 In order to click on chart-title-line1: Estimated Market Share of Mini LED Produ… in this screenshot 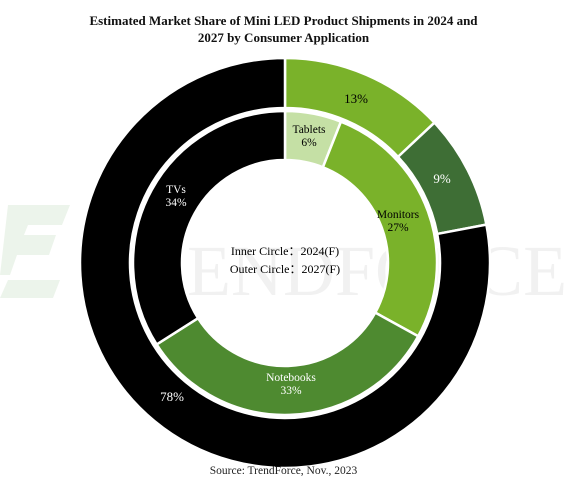, I will do `click(283, 20)`.